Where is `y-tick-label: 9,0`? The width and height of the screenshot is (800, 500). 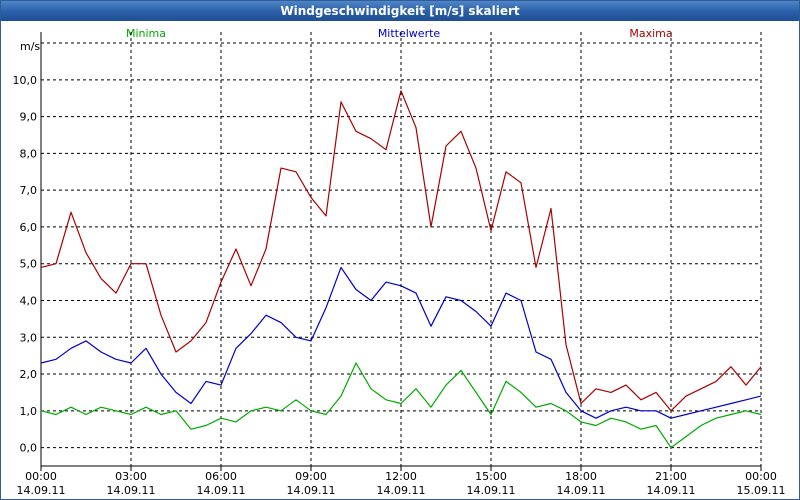 y-tick-label: 9,0 is located at coordinates (29, 117).